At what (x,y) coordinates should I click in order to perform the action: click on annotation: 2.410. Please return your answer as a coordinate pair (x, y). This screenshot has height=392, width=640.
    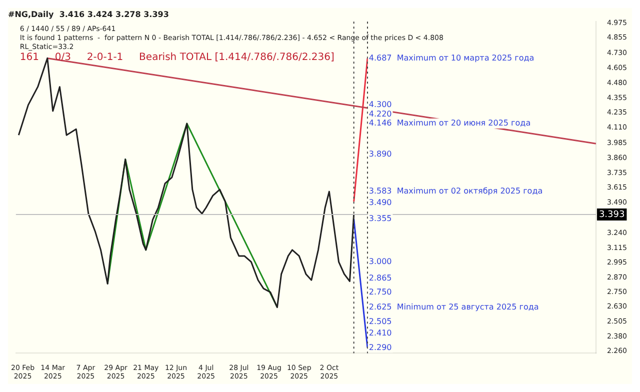
    Looking at the image, I should click on (380, 333).